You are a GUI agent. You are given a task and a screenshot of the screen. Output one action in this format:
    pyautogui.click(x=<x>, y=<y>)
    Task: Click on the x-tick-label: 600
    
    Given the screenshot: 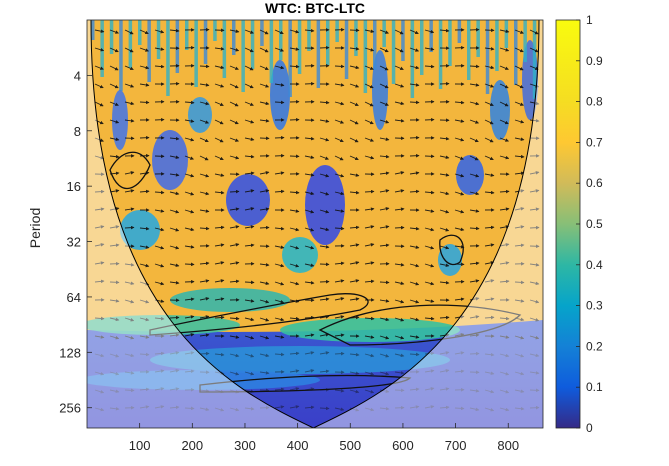 What is the action you would take?
    pyautogui.click(x=403, y=445)
    